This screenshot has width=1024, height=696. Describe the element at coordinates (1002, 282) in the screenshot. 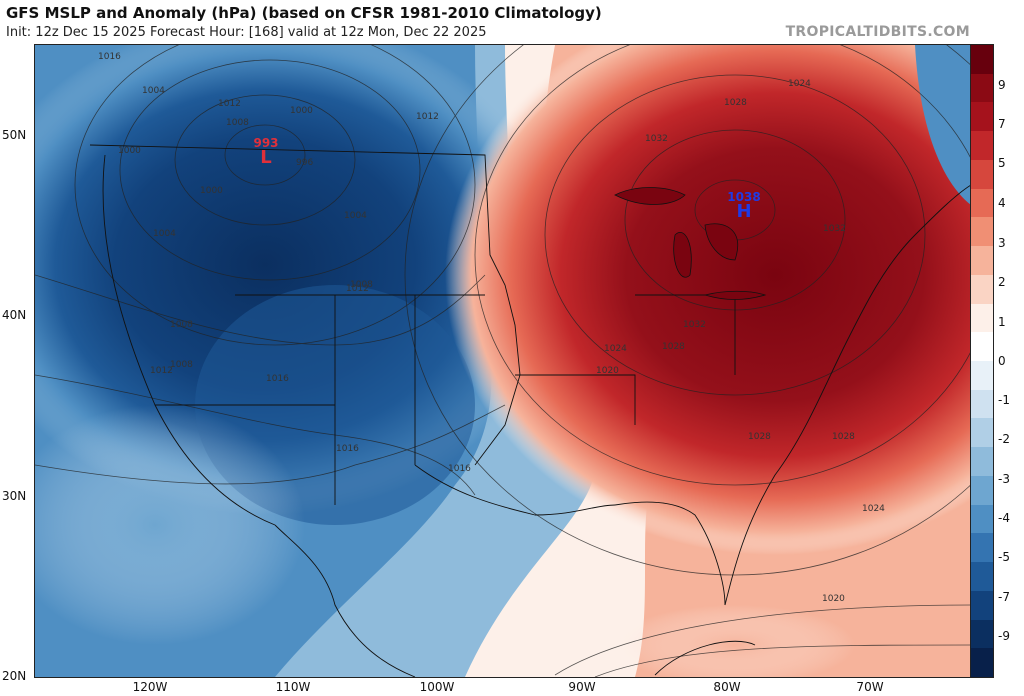

I see `colorbar-tick-label: 2` at that location.